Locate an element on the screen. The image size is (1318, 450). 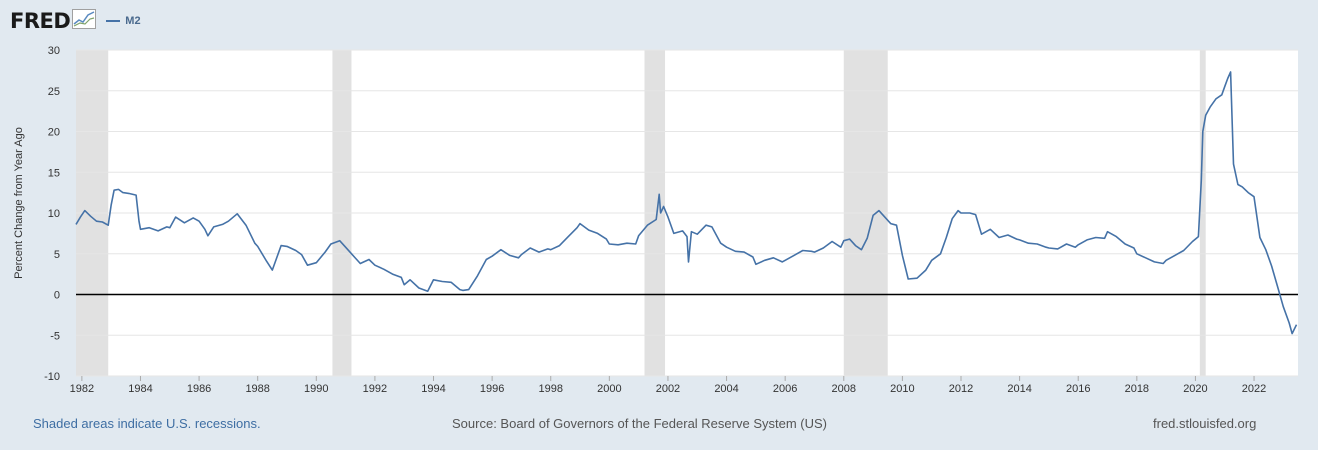
x-tick-label: 1990 is located at coordinates (316, 389).